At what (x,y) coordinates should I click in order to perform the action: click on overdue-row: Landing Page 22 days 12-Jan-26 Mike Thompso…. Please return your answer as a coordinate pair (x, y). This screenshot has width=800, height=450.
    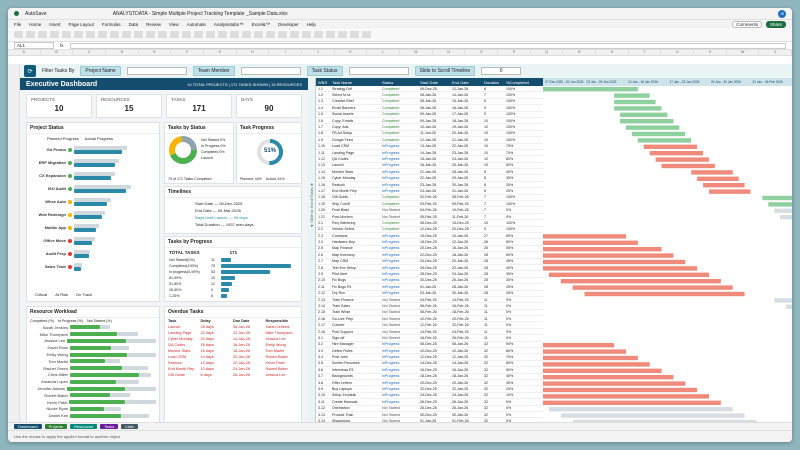
    Looking at the image, I should click on (233, 333).